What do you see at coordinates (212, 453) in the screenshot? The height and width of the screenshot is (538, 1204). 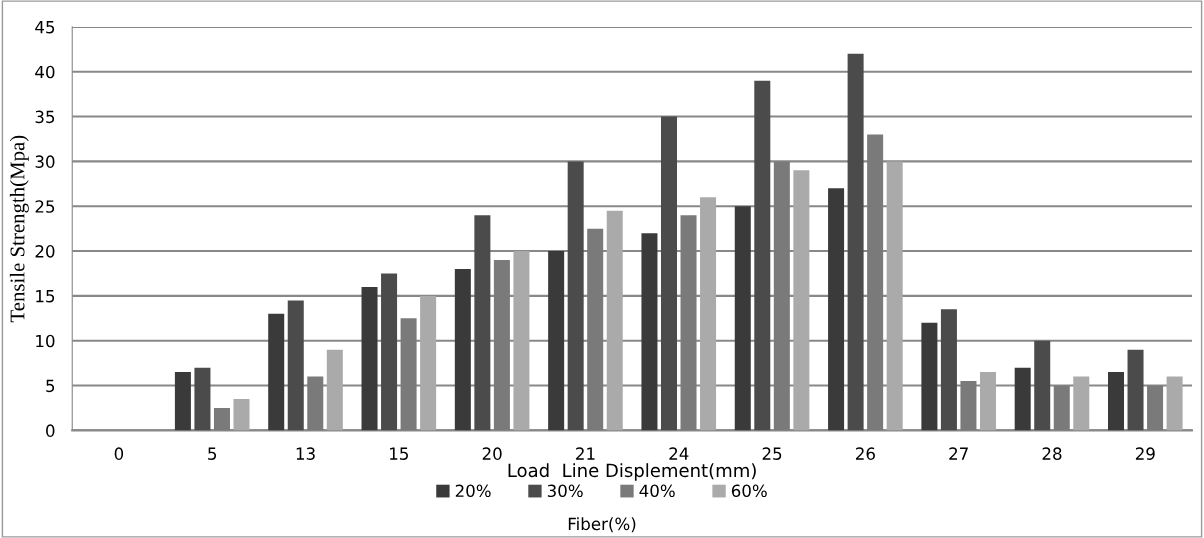 I see `x-tick-label: 5` at bounding box center [212, 453].